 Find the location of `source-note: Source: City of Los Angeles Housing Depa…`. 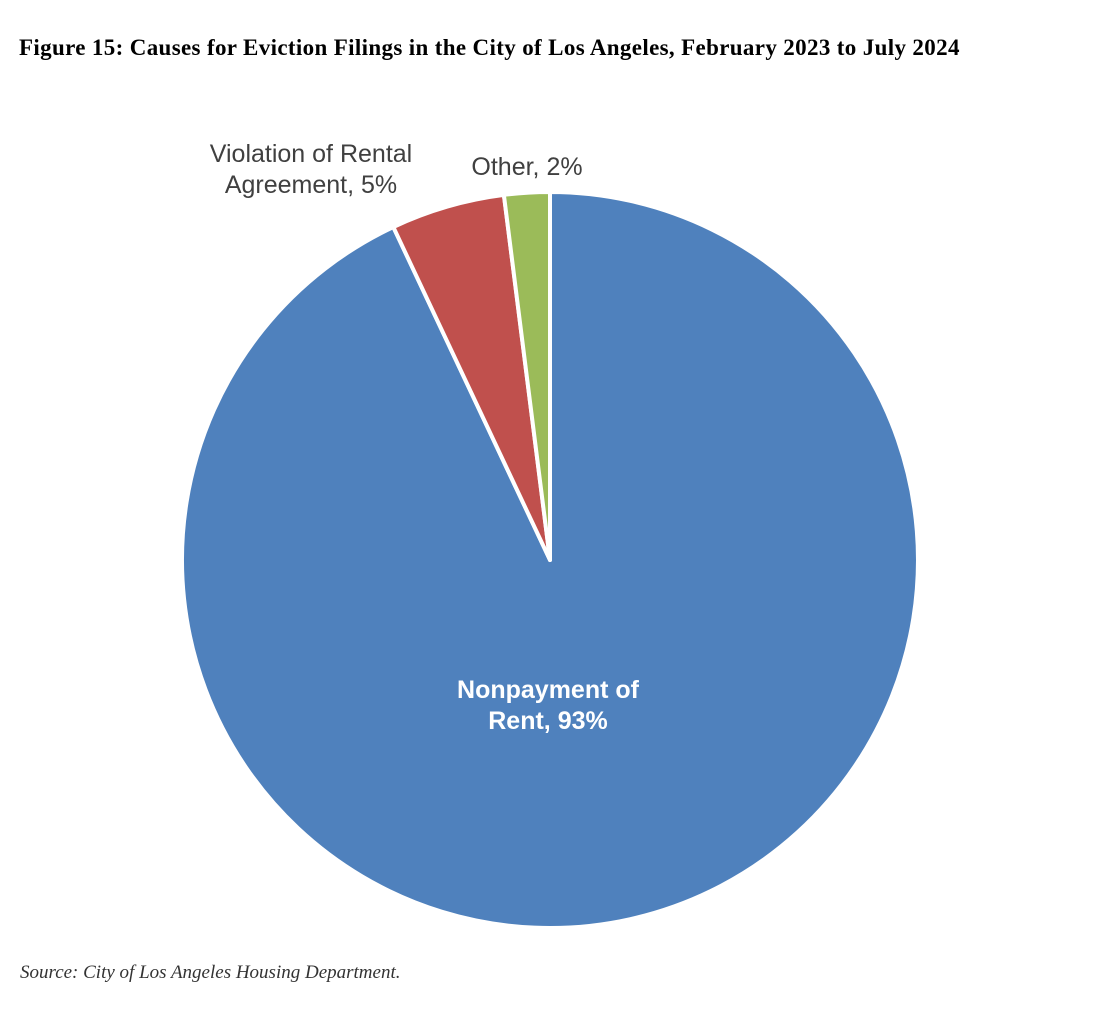

source-note: Source: City of Los Angeles Housing Depa… is located at coordinates (210, 972).